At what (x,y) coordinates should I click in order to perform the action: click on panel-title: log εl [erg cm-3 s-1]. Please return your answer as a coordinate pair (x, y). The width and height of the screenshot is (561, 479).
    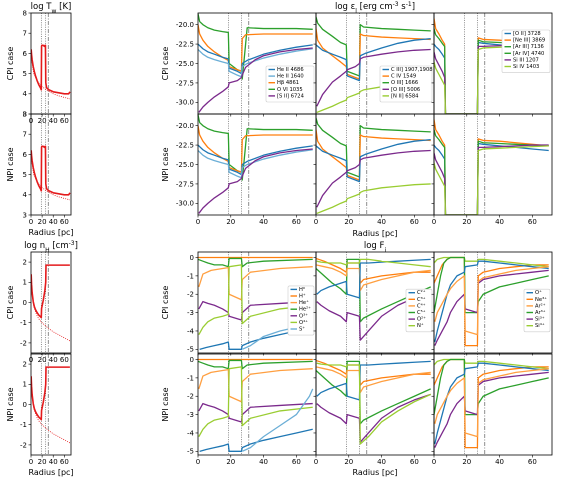
    Looking at the image, I should click on (375, 8).